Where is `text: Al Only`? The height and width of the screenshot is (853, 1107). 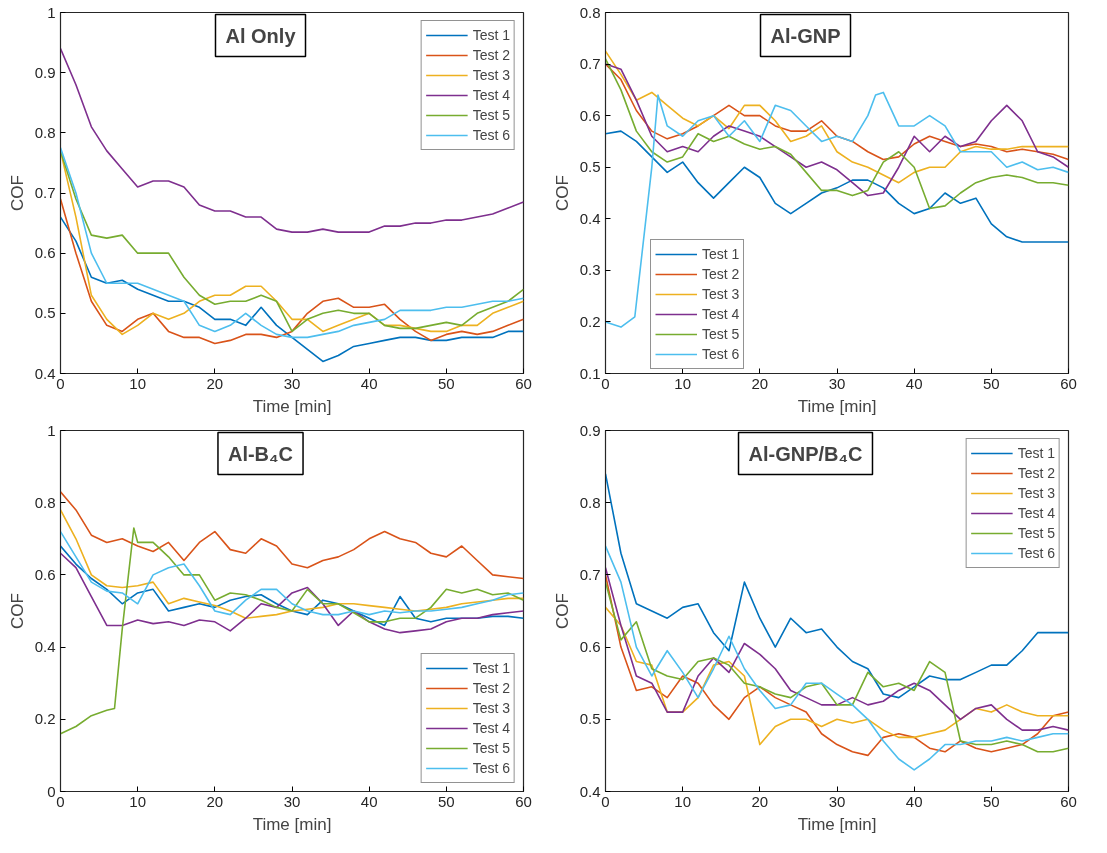
text: Al Only is located at coordinates (261, 35).